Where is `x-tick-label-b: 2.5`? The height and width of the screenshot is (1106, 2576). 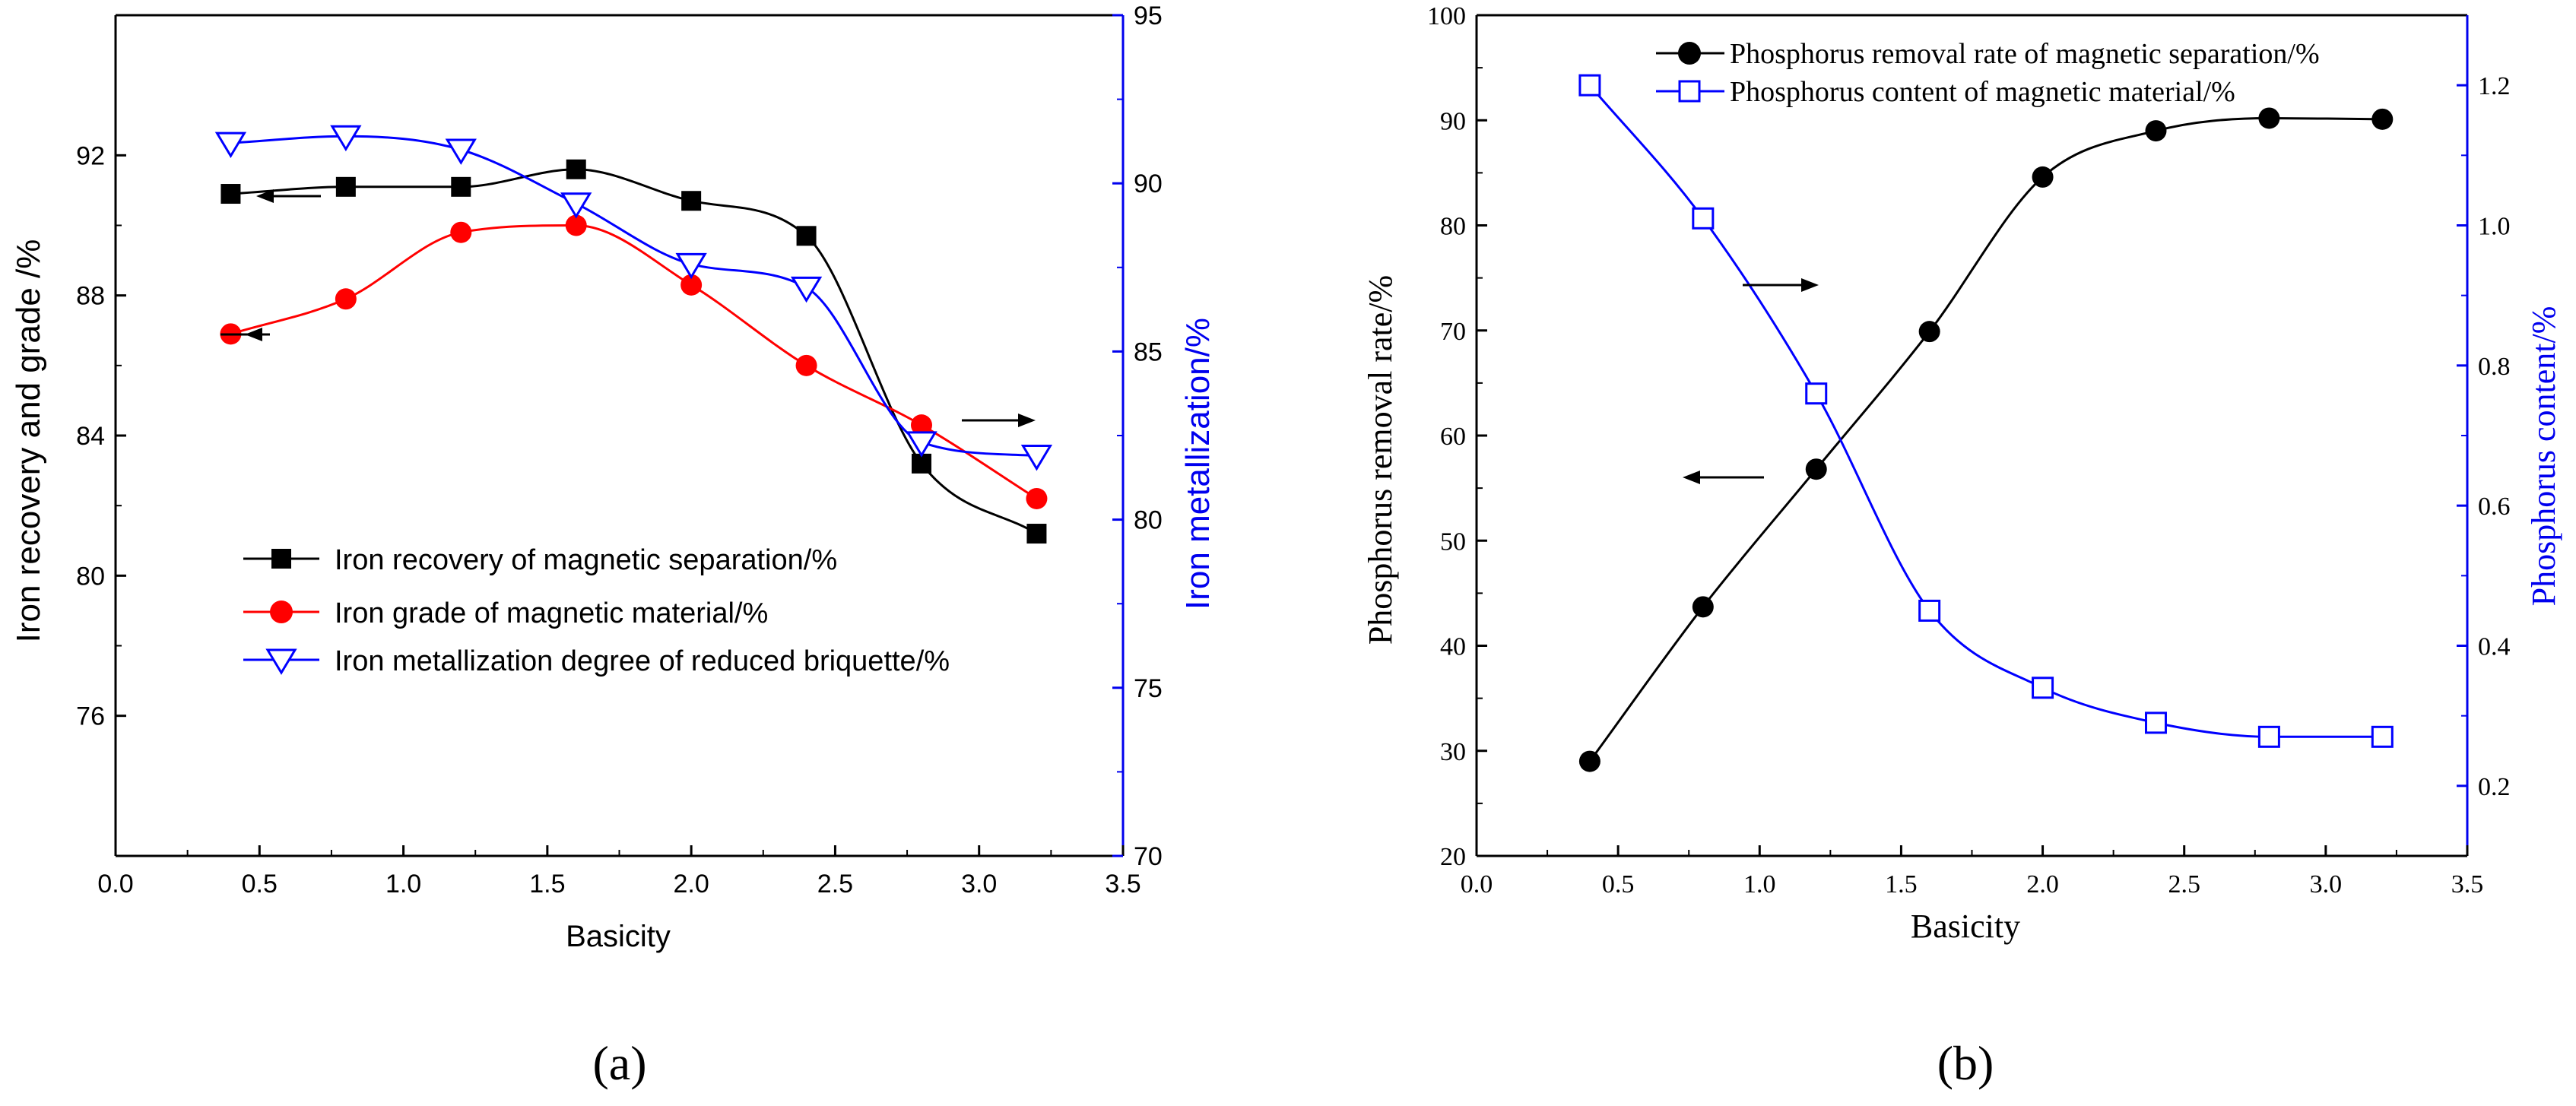
x-tick-label-b: 2.5 is located at coordinates (2184, 884).